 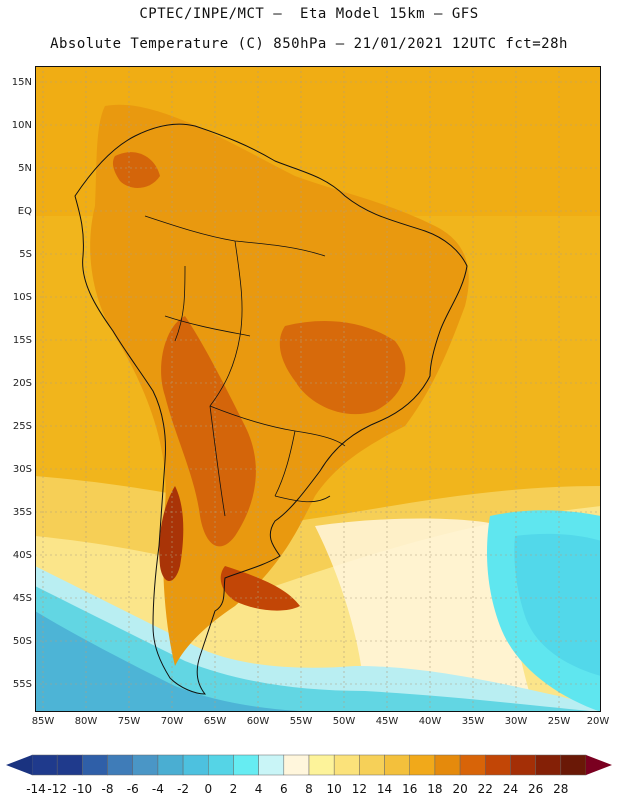 What do you see at coordinates (21, 82) in the screenshot?
I see `lat-label: 15N` at bounding box center [21, 82].